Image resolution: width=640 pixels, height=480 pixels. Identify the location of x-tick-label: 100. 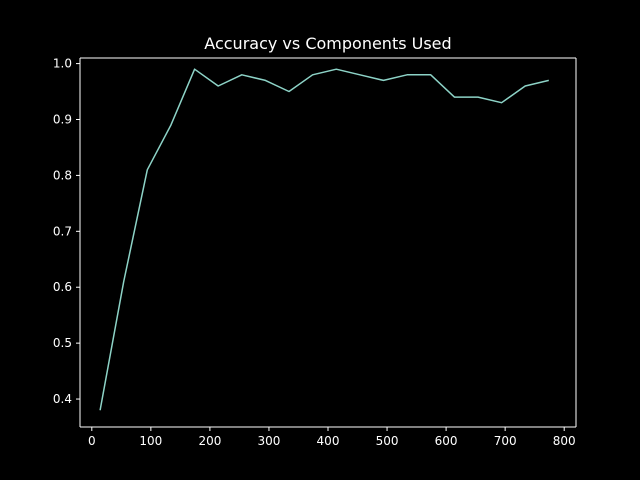
(150, 441).